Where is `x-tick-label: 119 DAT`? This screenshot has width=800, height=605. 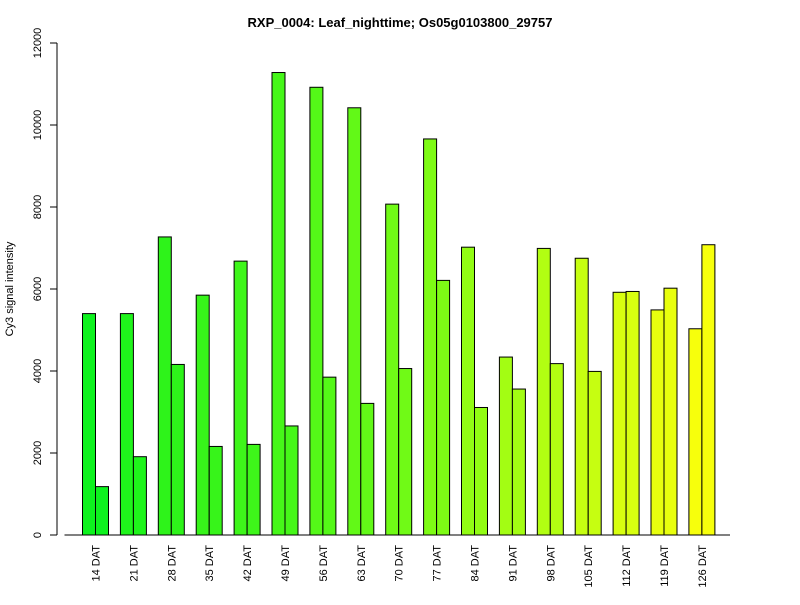
x-tick-label: 119 DAT is located at coordinates (665, 566).